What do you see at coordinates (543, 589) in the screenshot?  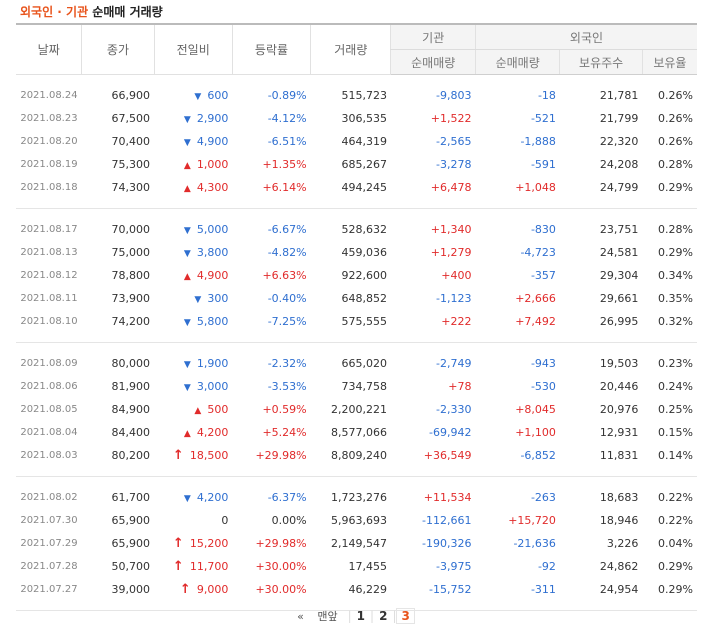 I see `foreign-net-cell: -311` at bounding box center [543, 589].